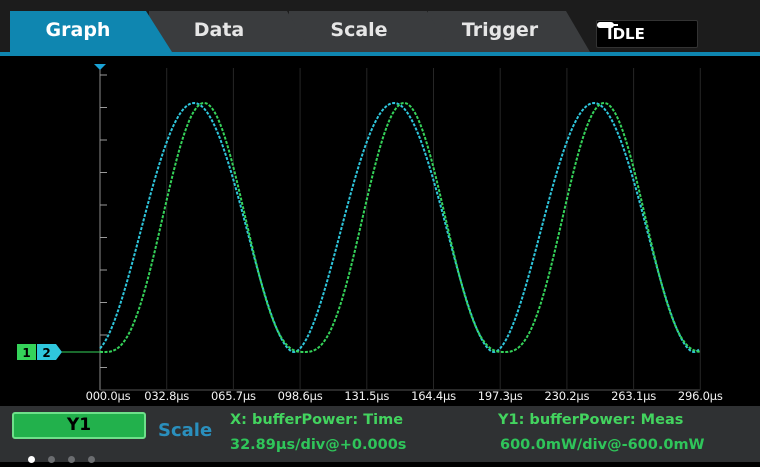 The image size is (760, 467). I want to click on tab-graph-shape, so click(385, 33).